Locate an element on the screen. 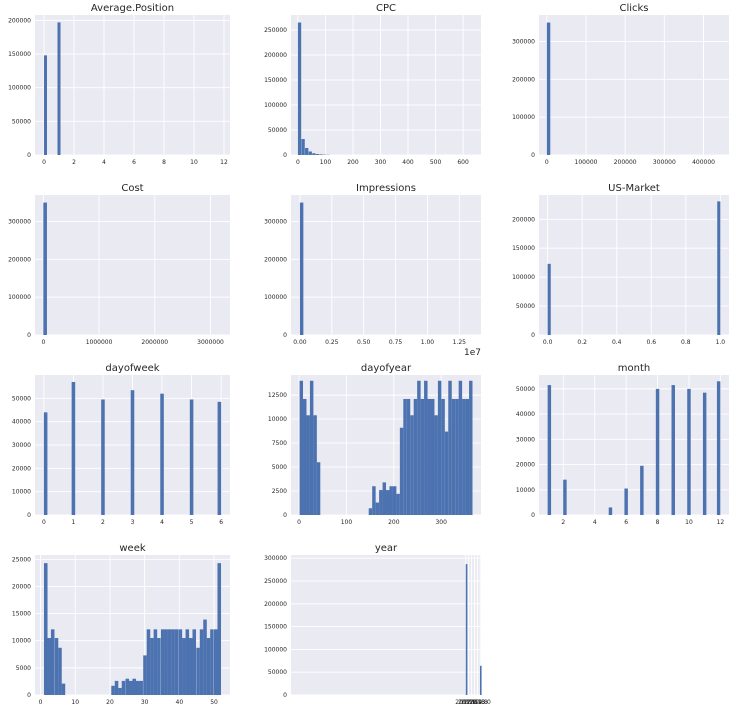  y-tick-label: 200000 is located at coordinates (523, 219).